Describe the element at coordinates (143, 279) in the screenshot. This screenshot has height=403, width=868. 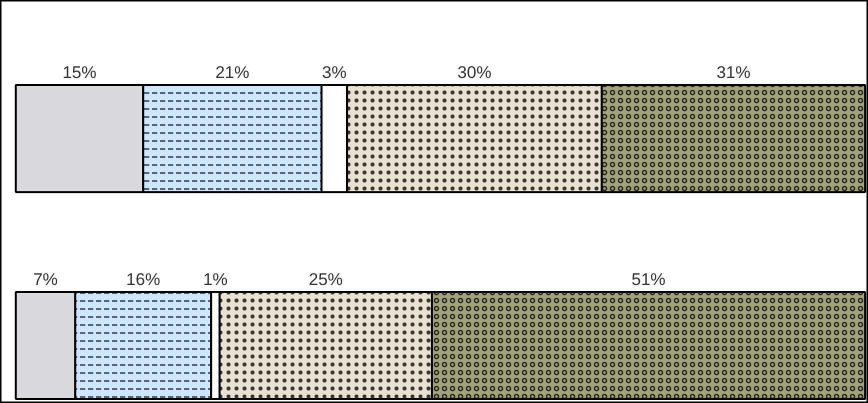
I see `data-label: 16%` at that location.